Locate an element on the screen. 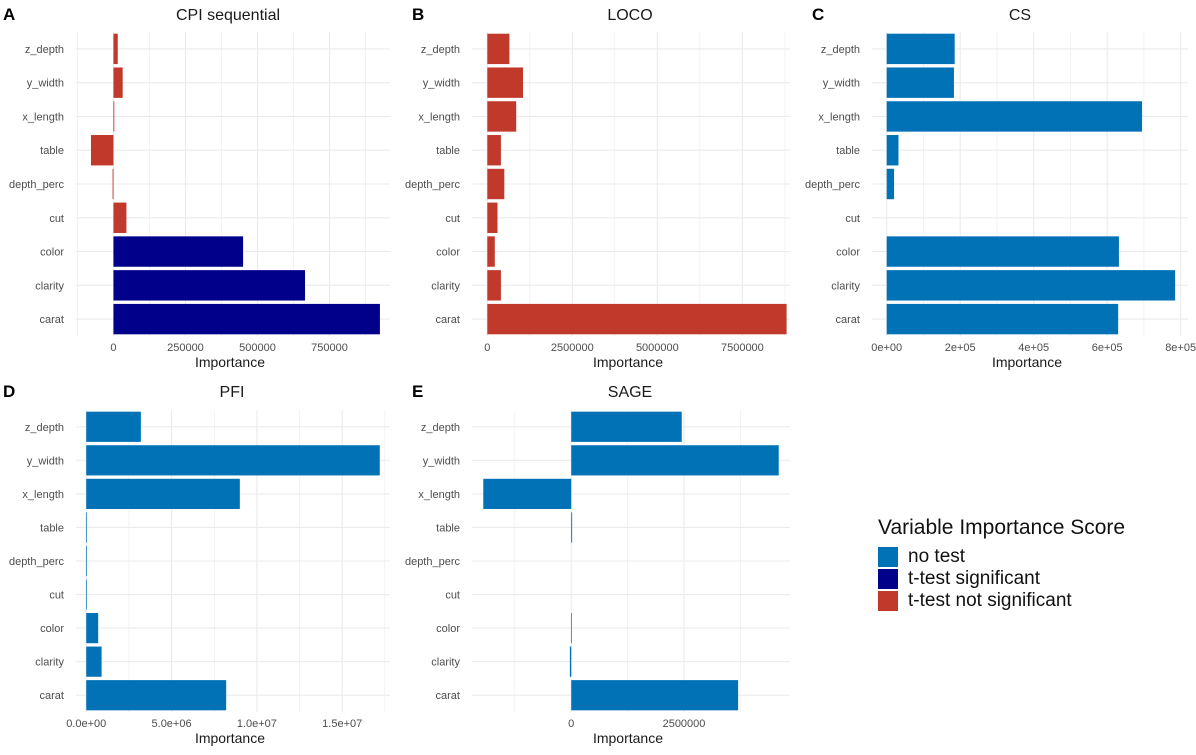  legend-item-no-test: no test is located at coordinates (1001, 557).